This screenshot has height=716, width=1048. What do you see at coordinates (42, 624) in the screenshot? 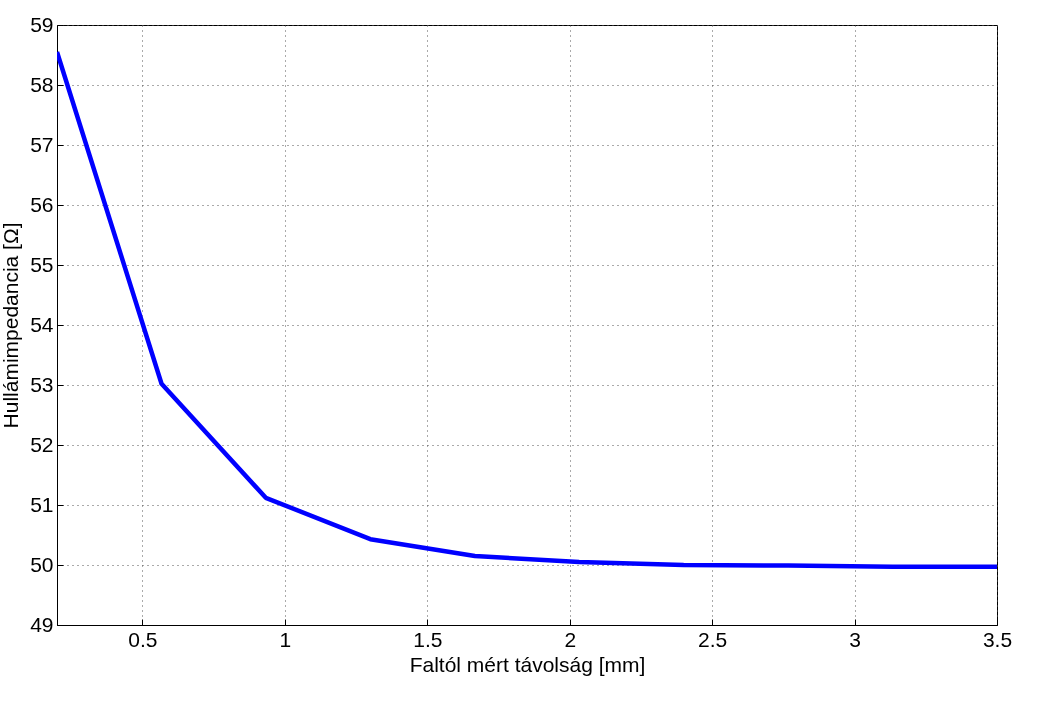
I see `y-tick-label: 49` at bounding box center [42, 624].